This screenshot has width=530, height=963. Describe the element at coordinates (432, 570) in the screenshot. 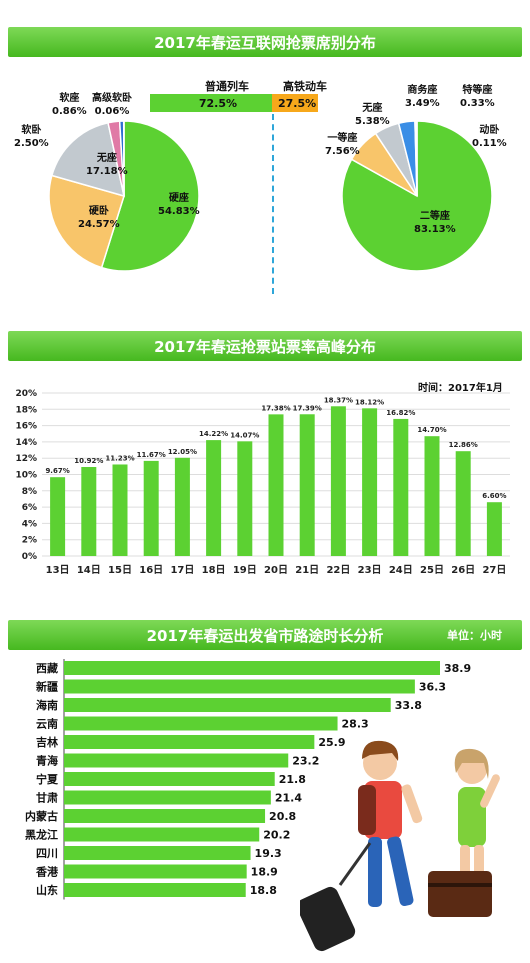

I see `x-tick-label: 25日` at that location.